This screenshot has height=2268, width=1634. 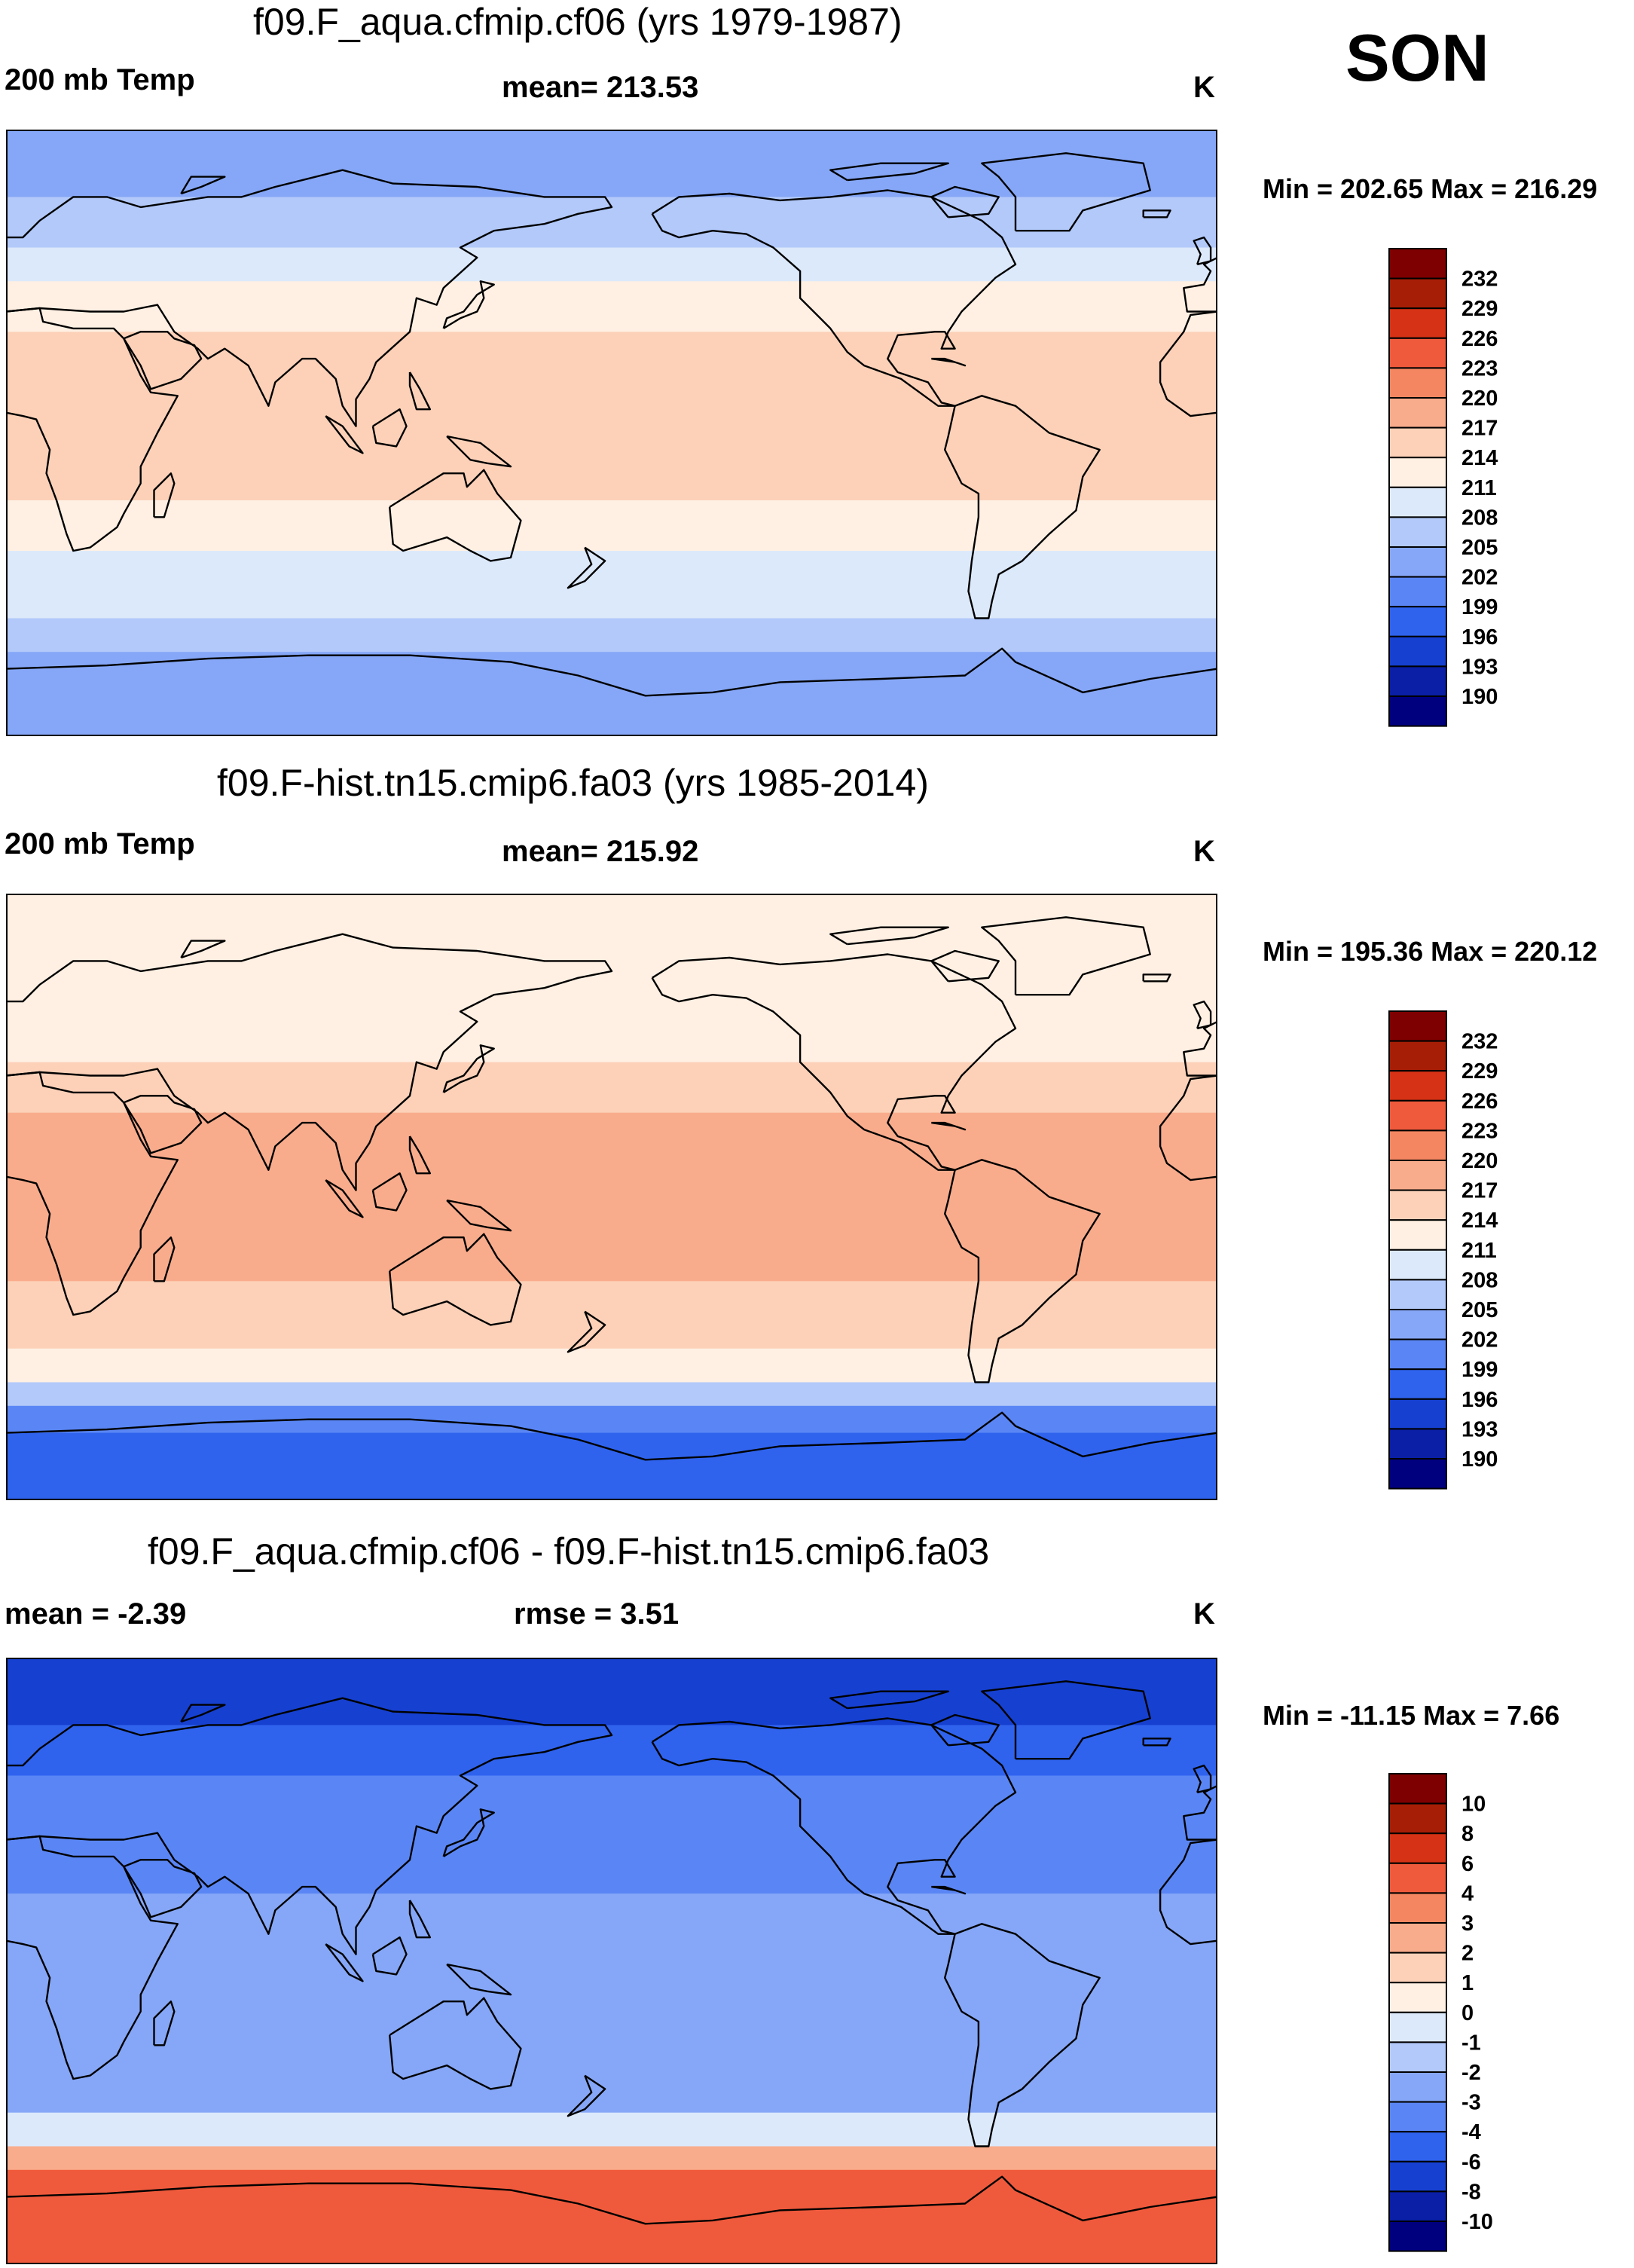 What do you see at coordinates (203, 185) in the screenshot?
I see `coastline-svalbard-nz` at bounding box center [203, 185].